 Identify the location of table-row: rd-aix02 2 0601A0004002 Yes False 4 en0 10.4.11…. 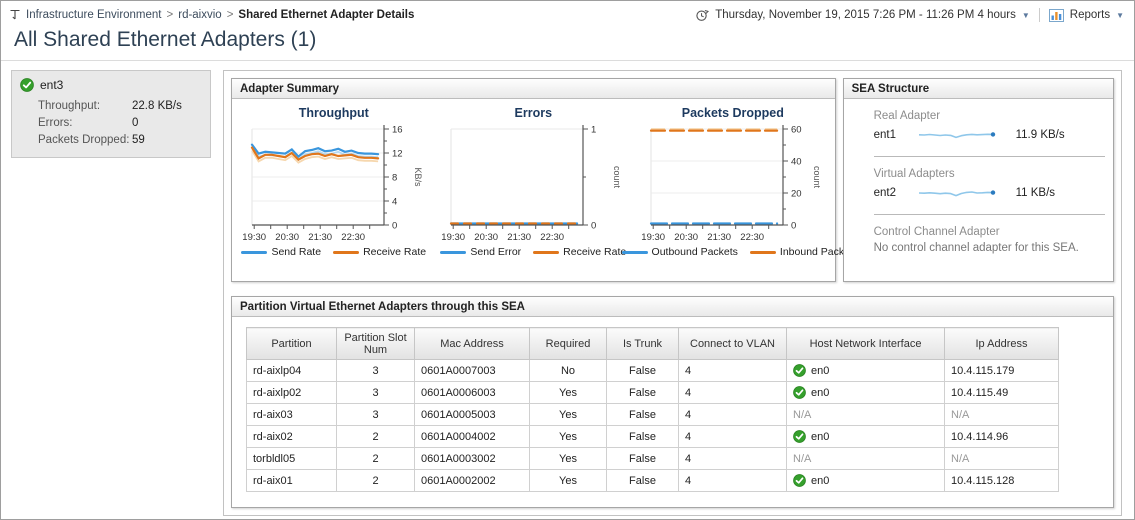
(652, 436).